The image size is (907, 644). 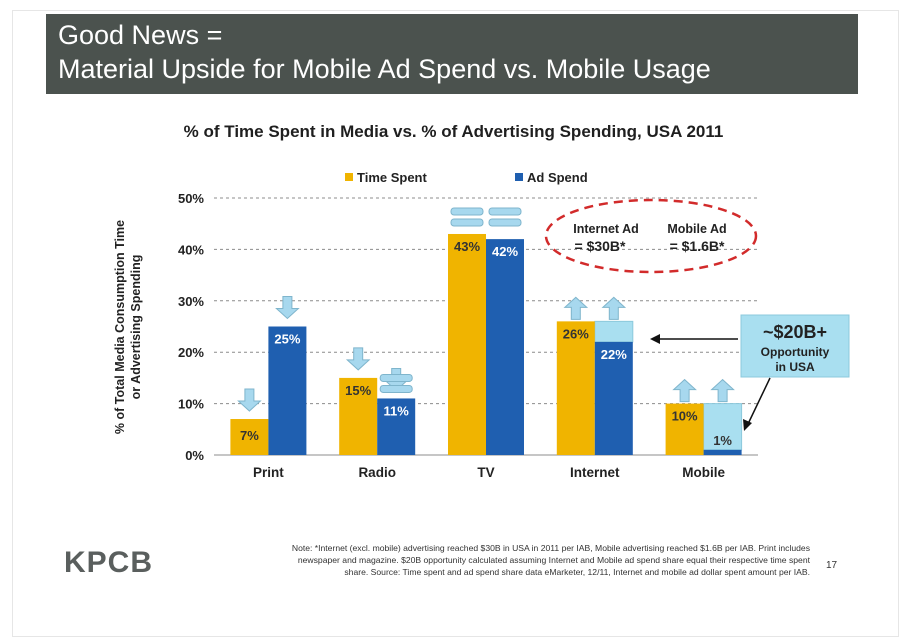 I want to click on data-label-time-spent: 43%, so click(x=467, y=246).